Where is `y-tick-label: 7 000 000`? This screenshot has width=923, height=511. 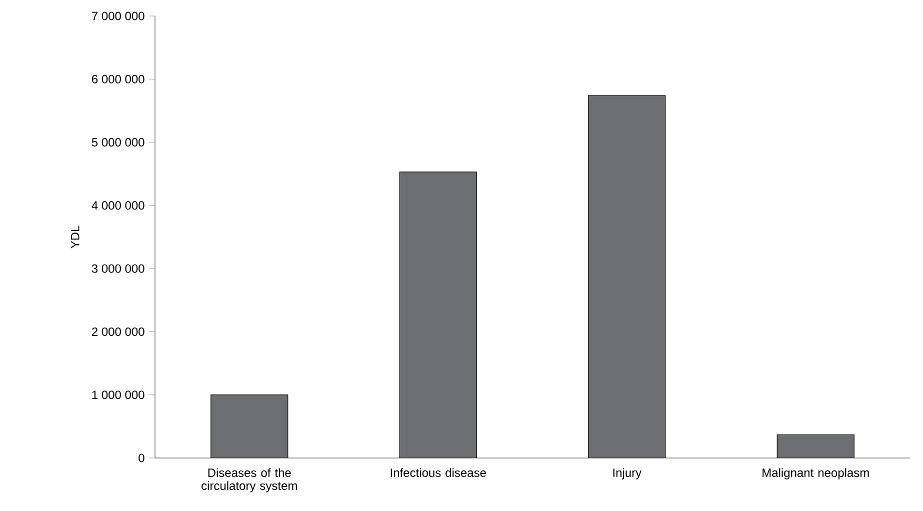
y-tick-label: 7 000 000 is located at coordinates (118, 16).